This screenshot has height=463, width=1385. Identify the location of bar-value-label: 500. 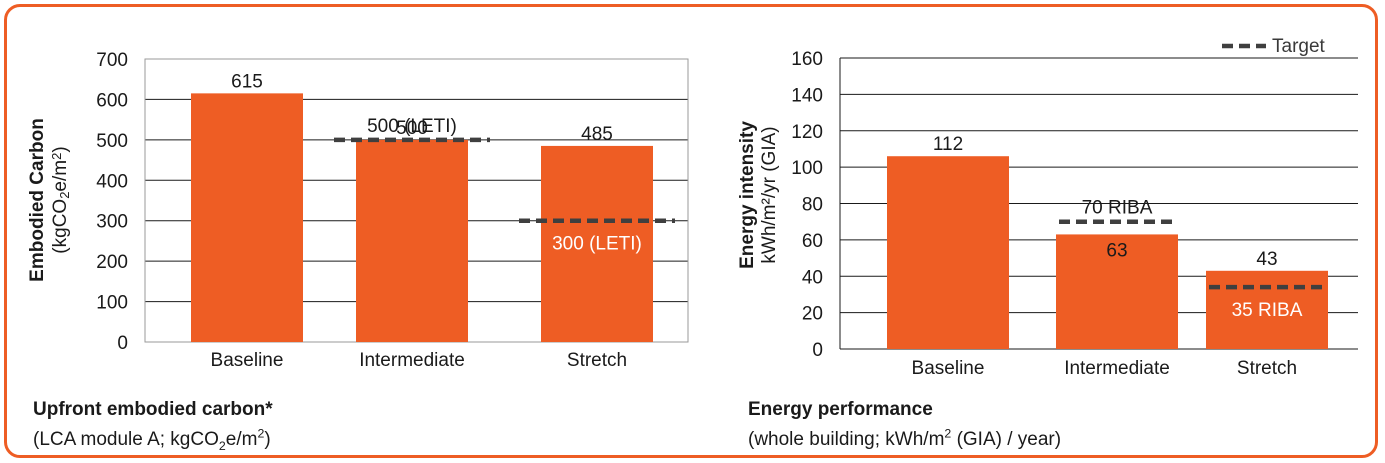
(412, 128).